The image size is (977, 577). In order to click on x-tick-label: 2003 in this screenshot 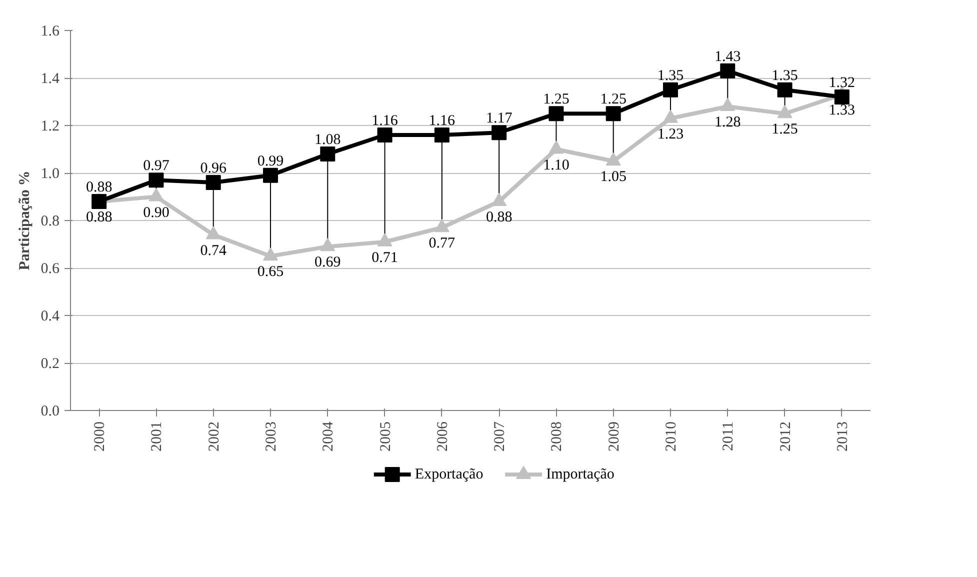, I will do `click(272, 437)`.